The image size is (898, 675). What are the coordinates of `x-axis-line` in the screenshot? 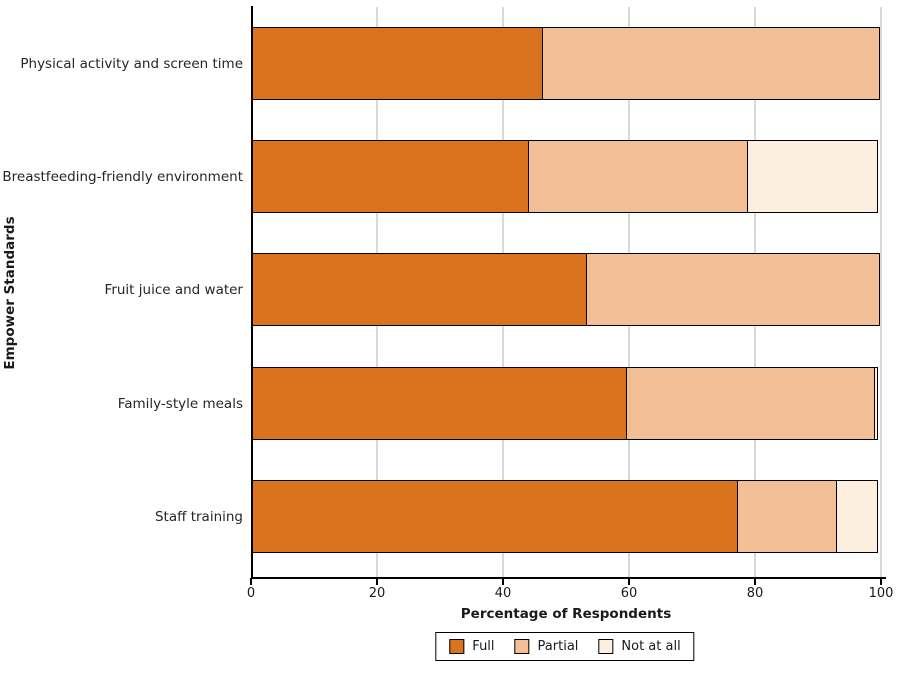 It's located at (568, 578).